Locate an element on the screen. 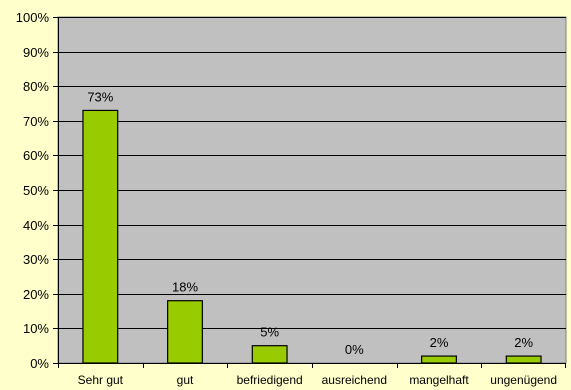 This screenshot has width=571, height=390. x-category-label: gut is located at coordinates (185, 380).